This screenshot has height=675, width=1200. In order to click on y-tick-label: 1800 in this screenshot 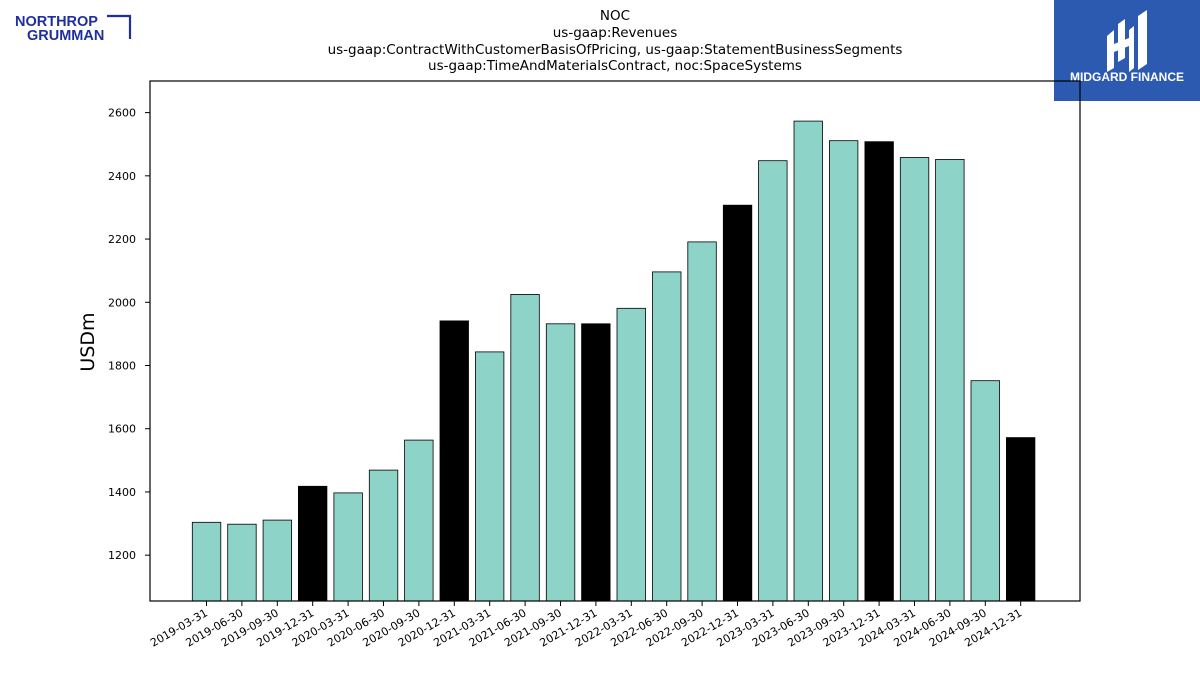, I will do `click(122, 365)`.